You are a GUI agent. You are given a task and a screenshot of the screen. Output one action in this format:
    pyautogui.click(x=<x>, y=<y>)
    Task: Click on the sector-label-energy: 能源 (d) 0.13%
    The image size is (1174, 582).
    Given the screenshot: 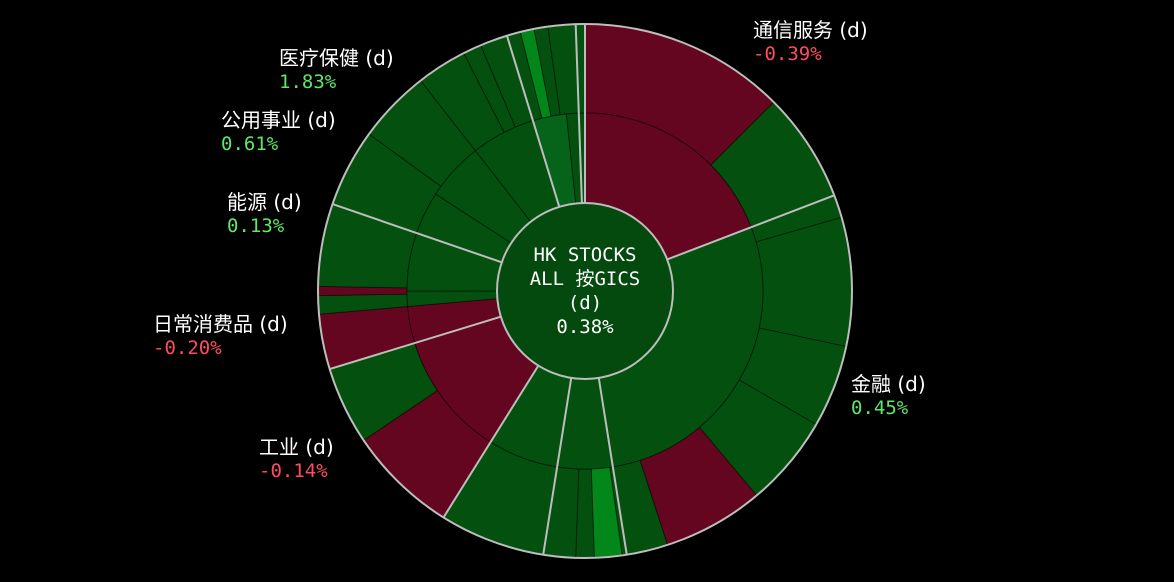 What is the action you would take?
    pyautogui.click(x=264, y=214)
    